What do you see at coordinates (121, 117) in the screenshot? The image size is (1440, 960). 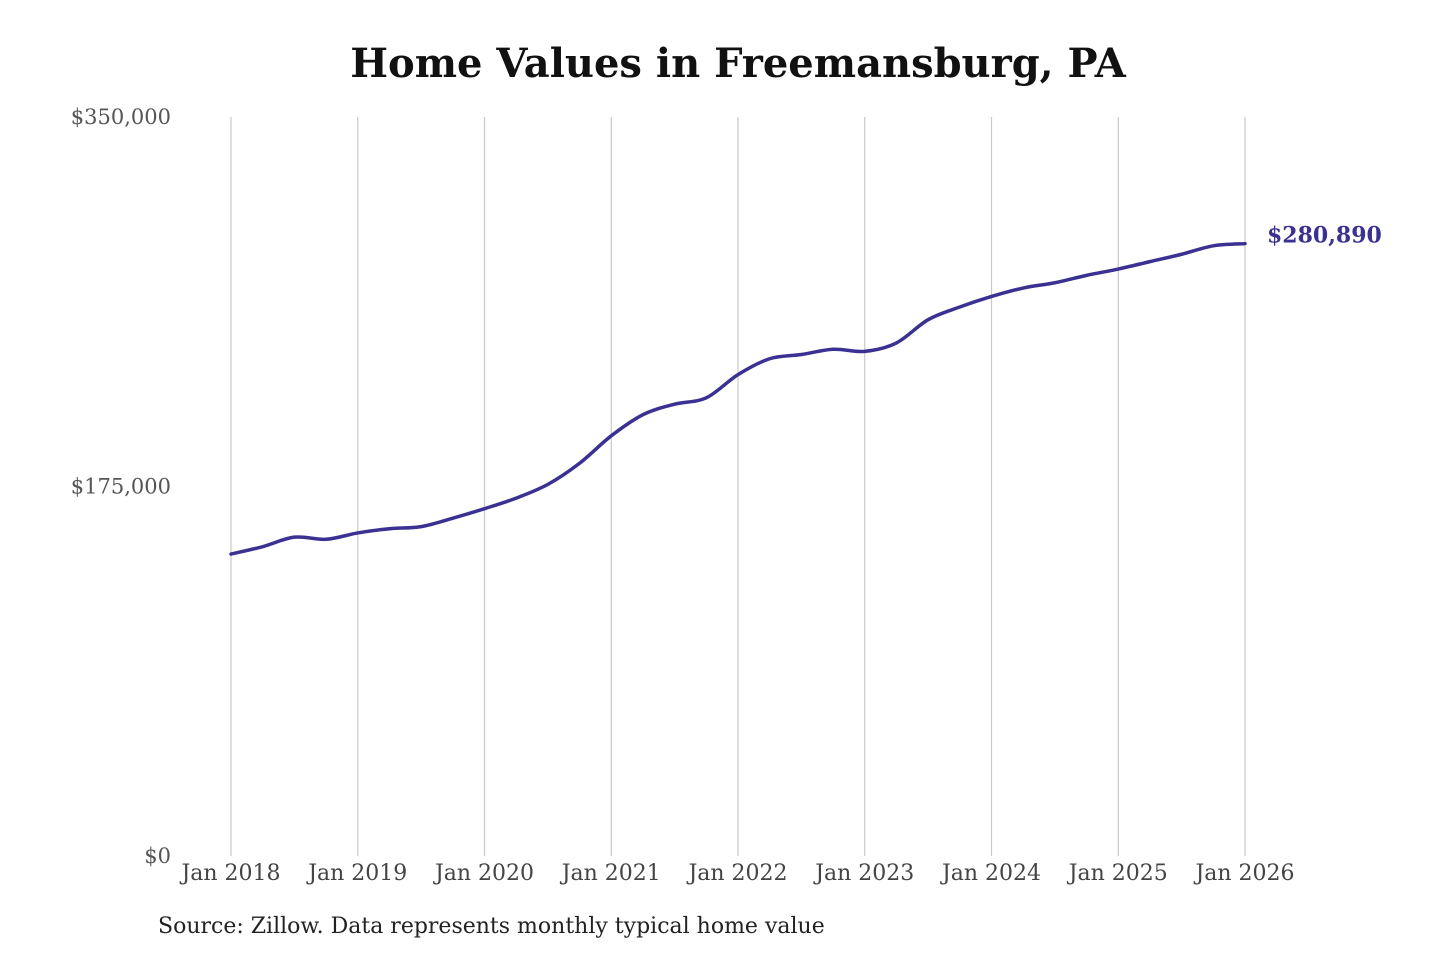 I see `y-tick-label: $350,000` at bounding box center [121, 117].